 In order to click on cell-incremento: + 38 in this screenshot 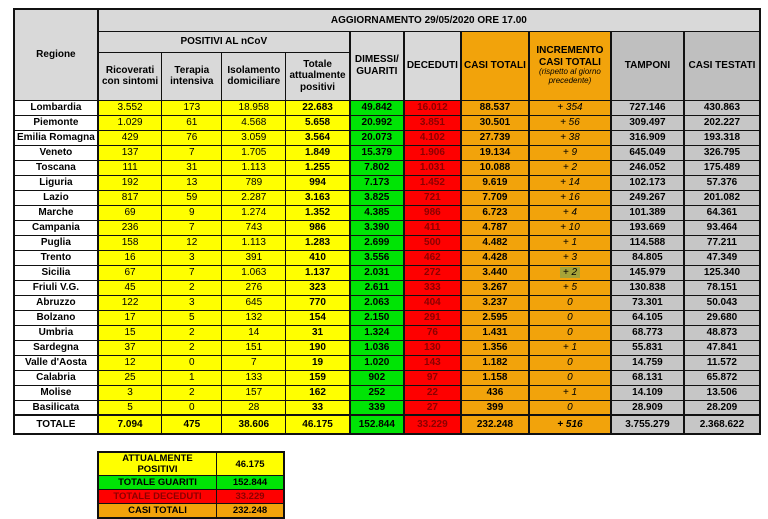, I will do `click(569, 137)`.